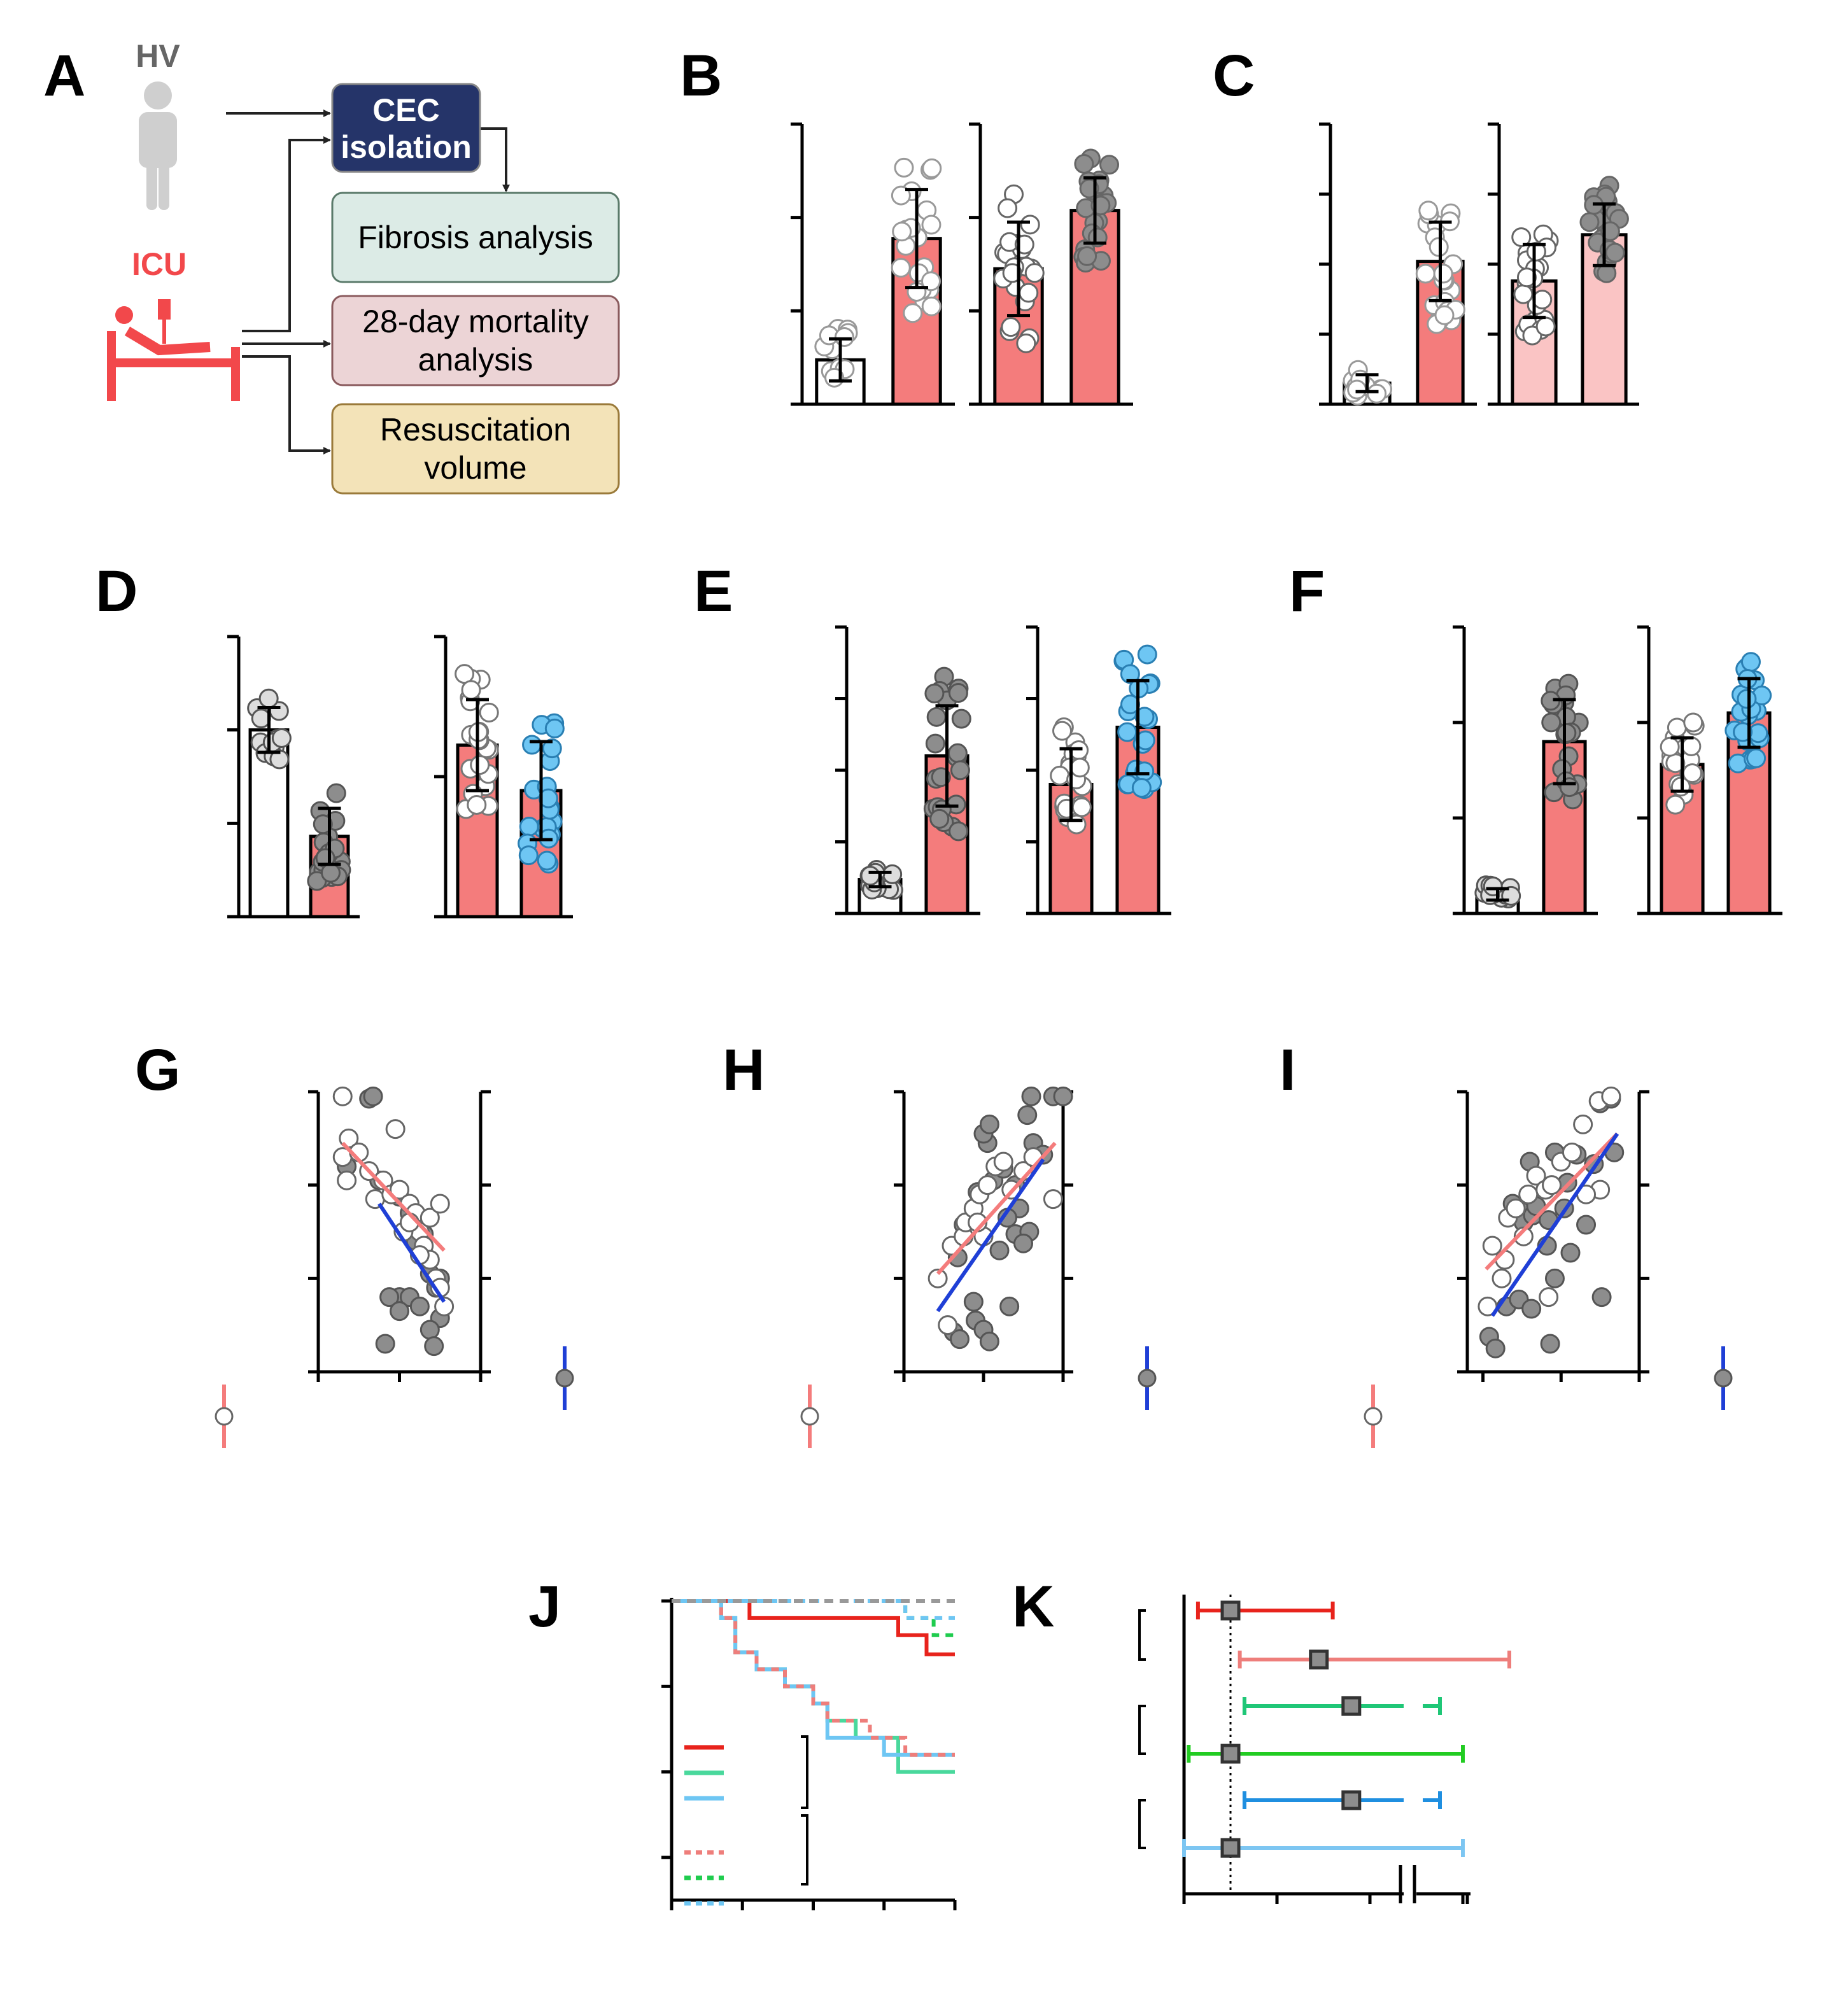 The image size is (1841, 2016). I want to click on ci-gap, so click(1413, 1706).